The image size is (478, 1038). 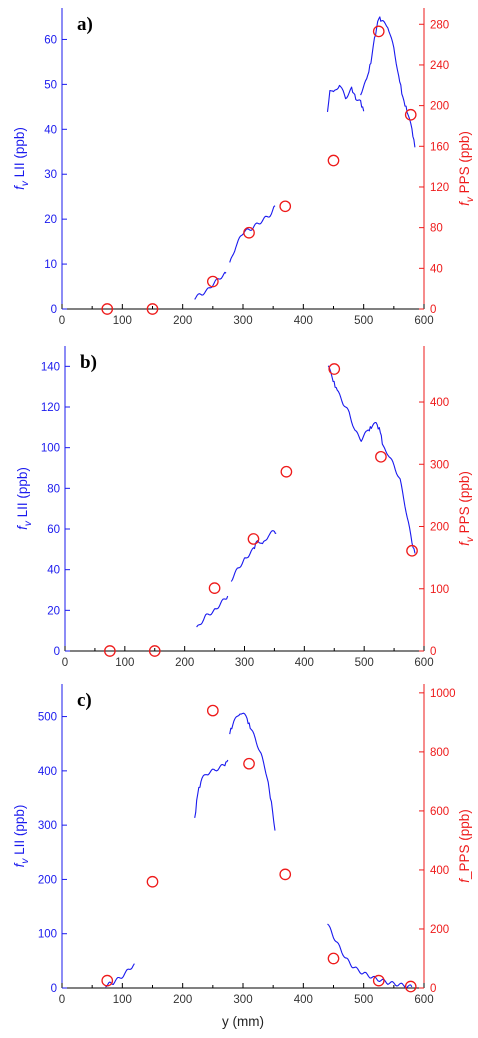 I want to click on right-y-tick-label: 100, so click(x=439, y=590).